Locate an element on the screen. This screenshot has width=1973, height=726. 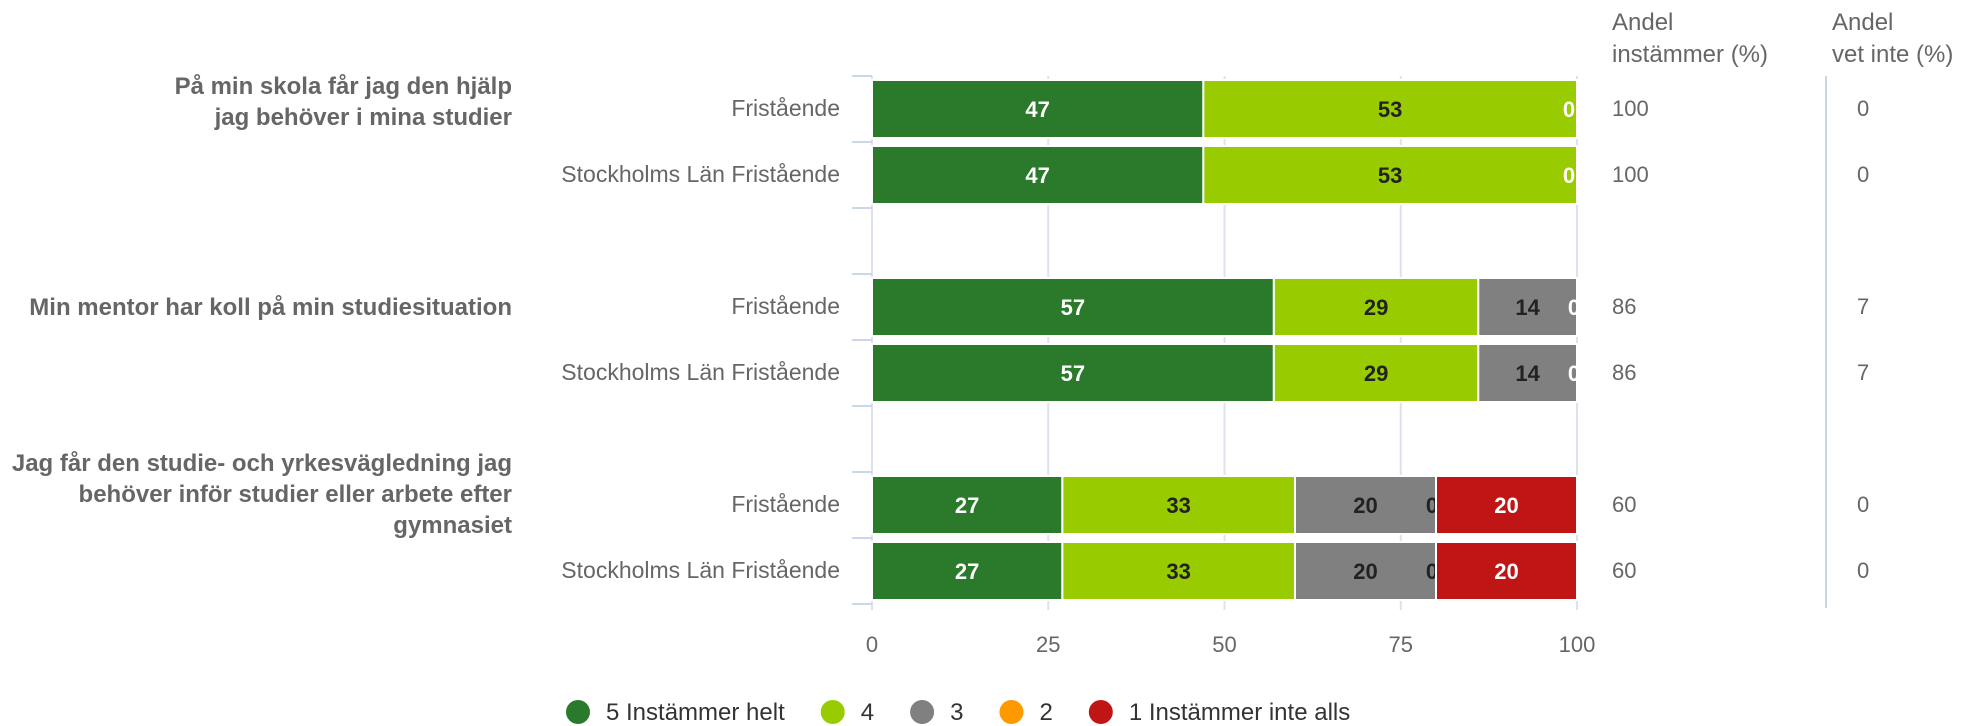
x-tick-label: 25 is located at coordinates (1048, 644).